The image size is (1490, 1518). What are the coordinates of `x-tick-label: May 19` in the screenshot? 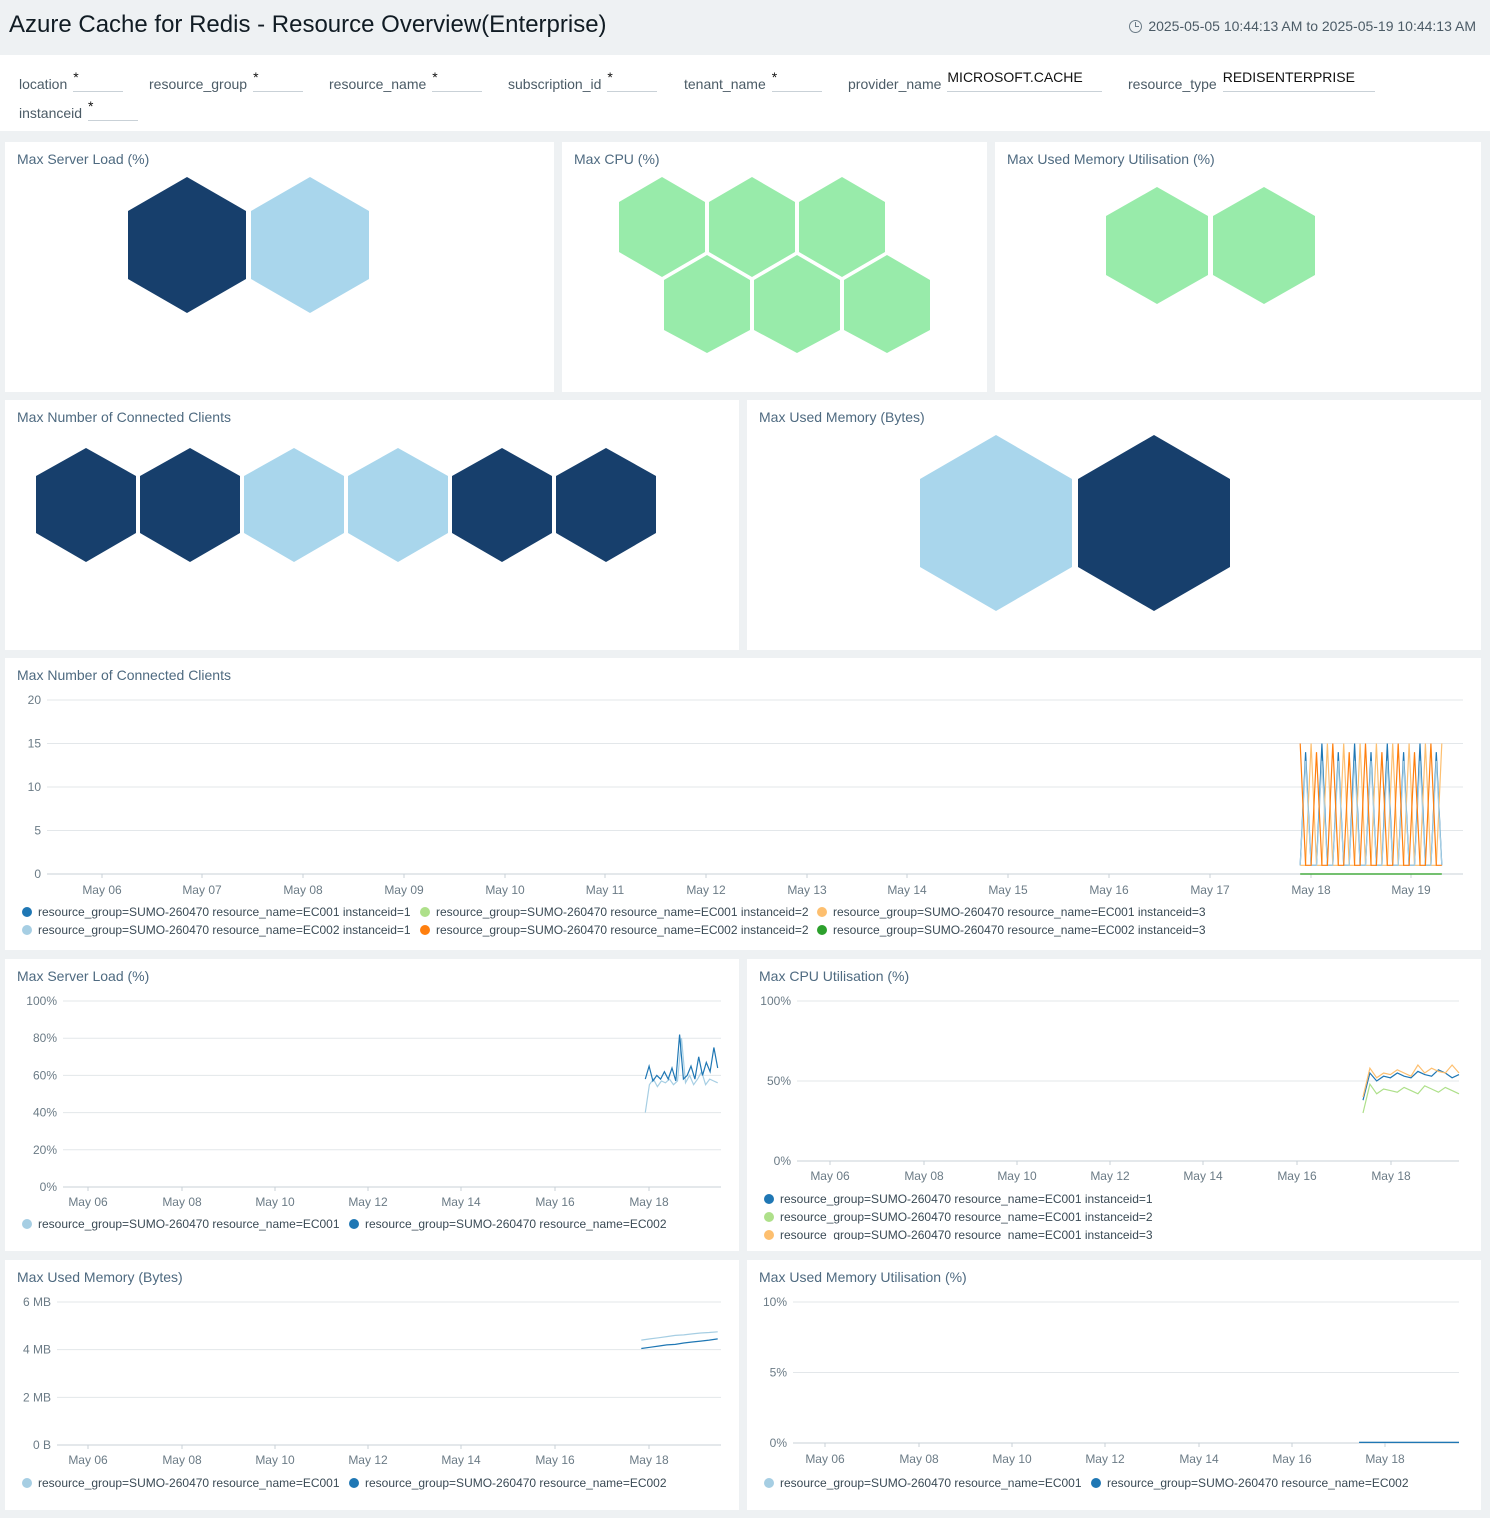 It's located at (1411, 890).